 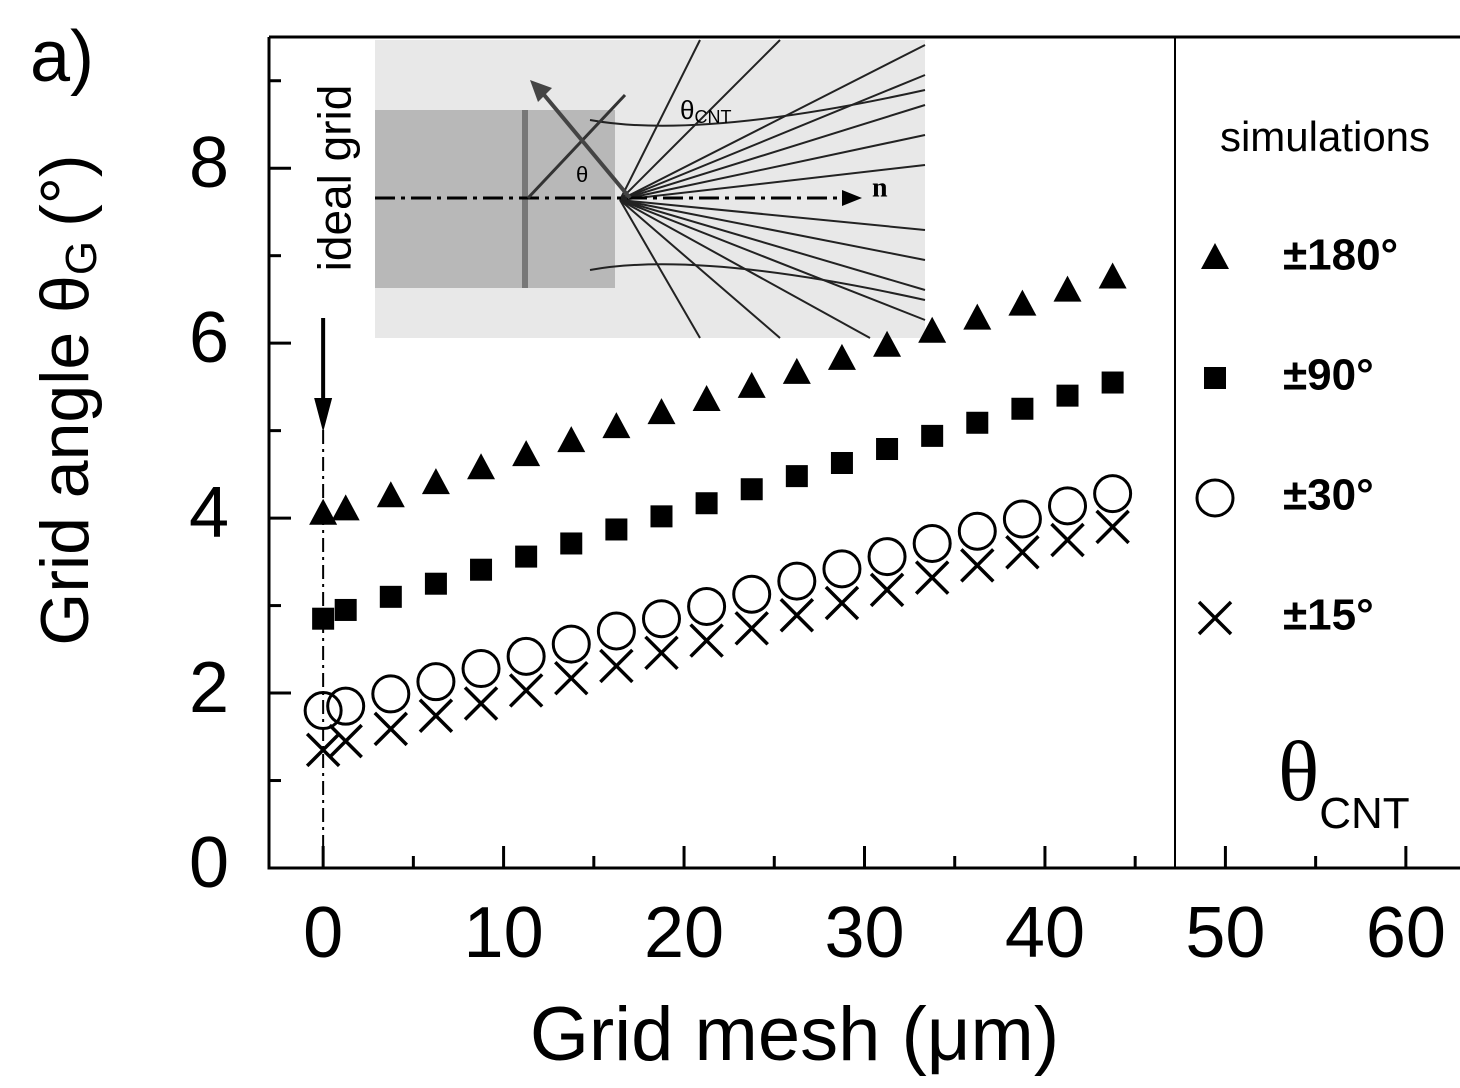 I want to click on ideal-grid-arrowhead, so click(x=323, y=415).